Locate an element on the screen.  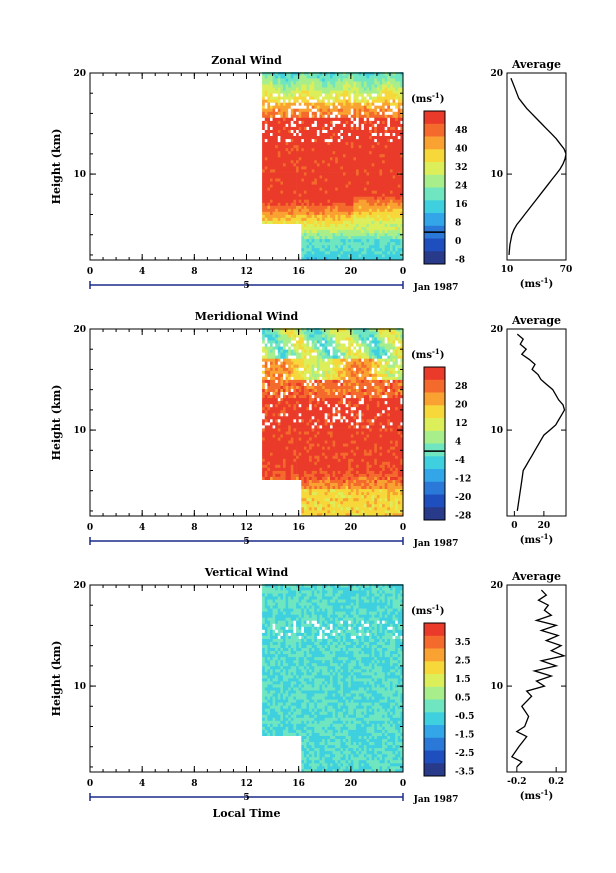
colorbar-label: -8 is located at coordinates (460, 261).